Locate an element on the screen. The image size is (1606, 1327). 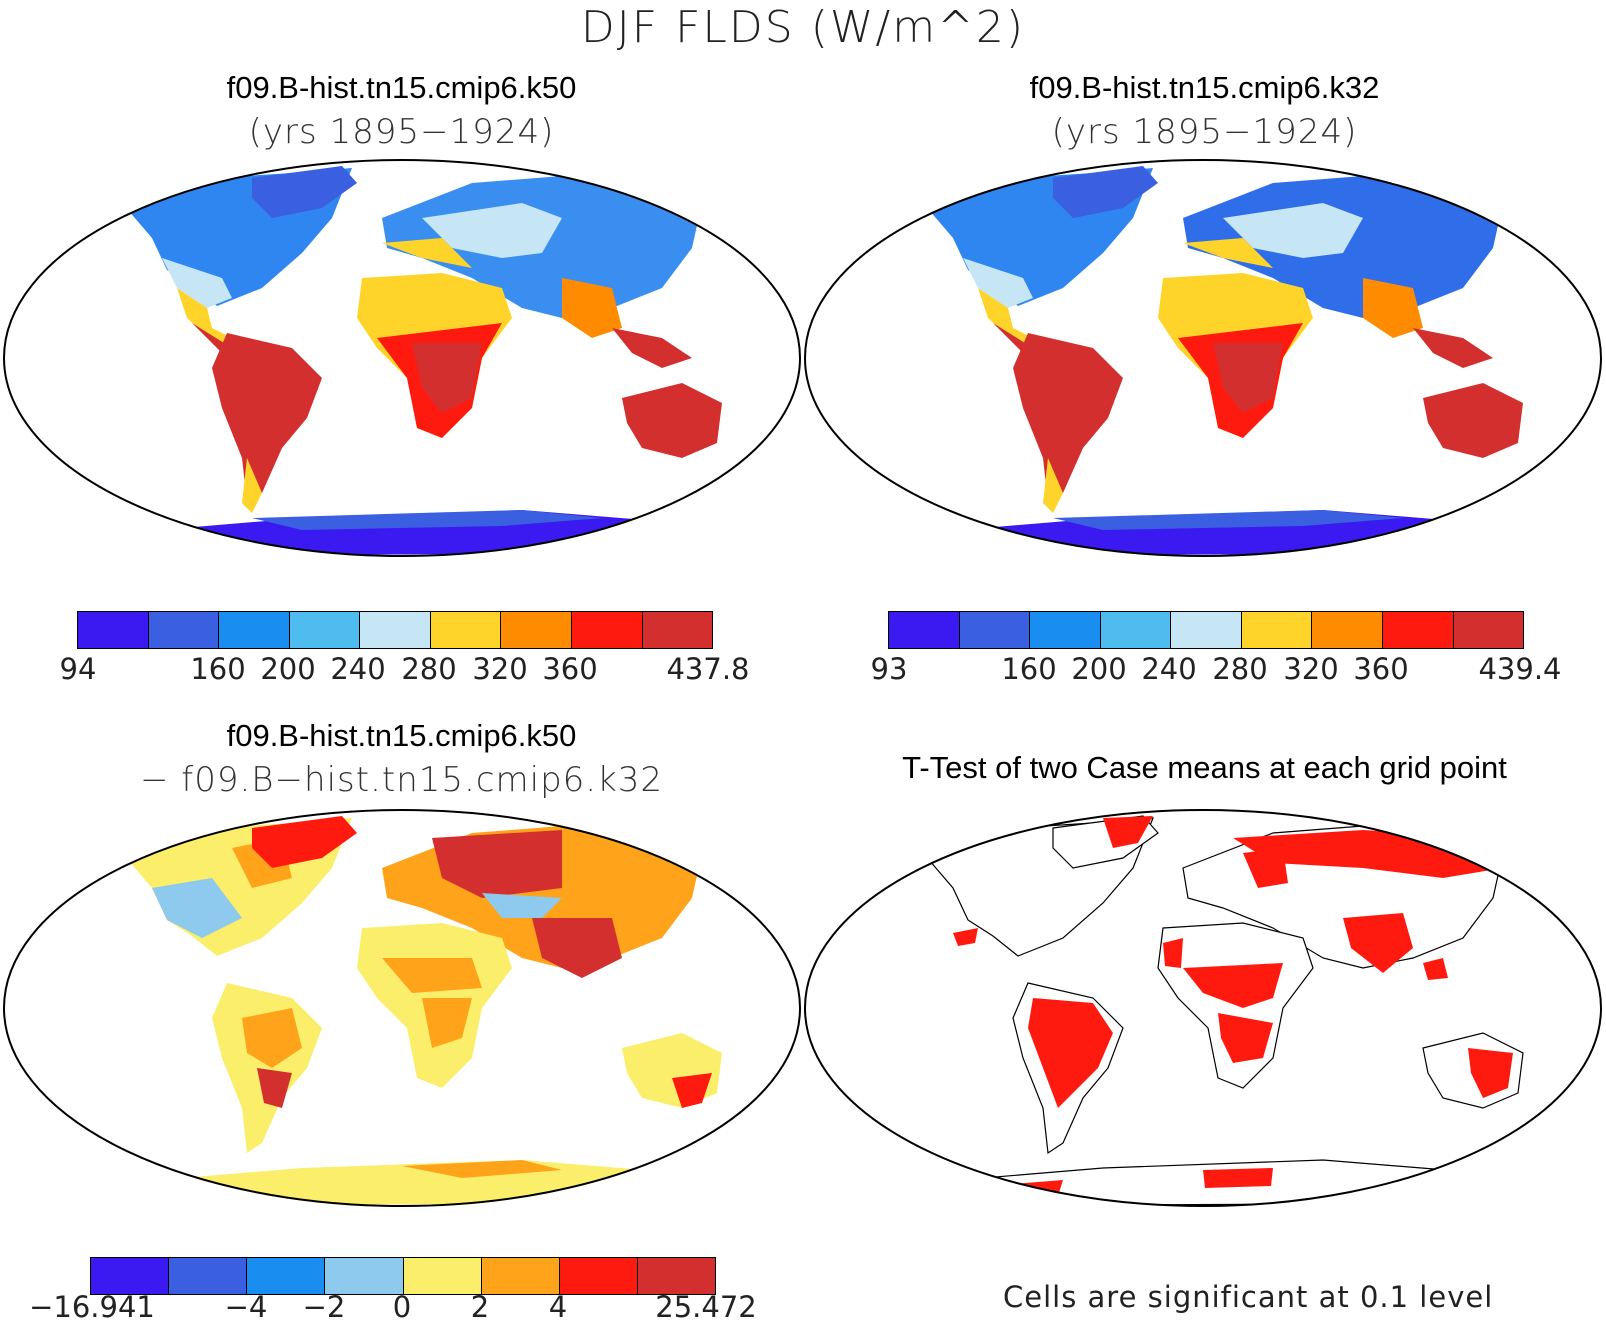
panel3-subtitle: − f09.B−hist.tn15.cmip6.k32 is located at coordinates (401, 780).